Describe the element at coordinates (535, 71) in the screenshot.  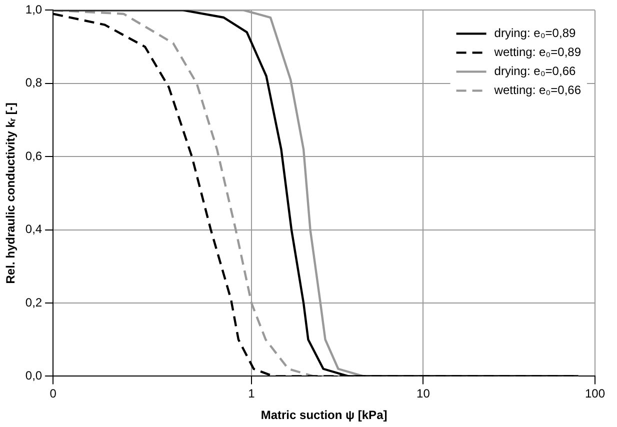
I see `legend-label: drying: e₀=0,66` at that location.